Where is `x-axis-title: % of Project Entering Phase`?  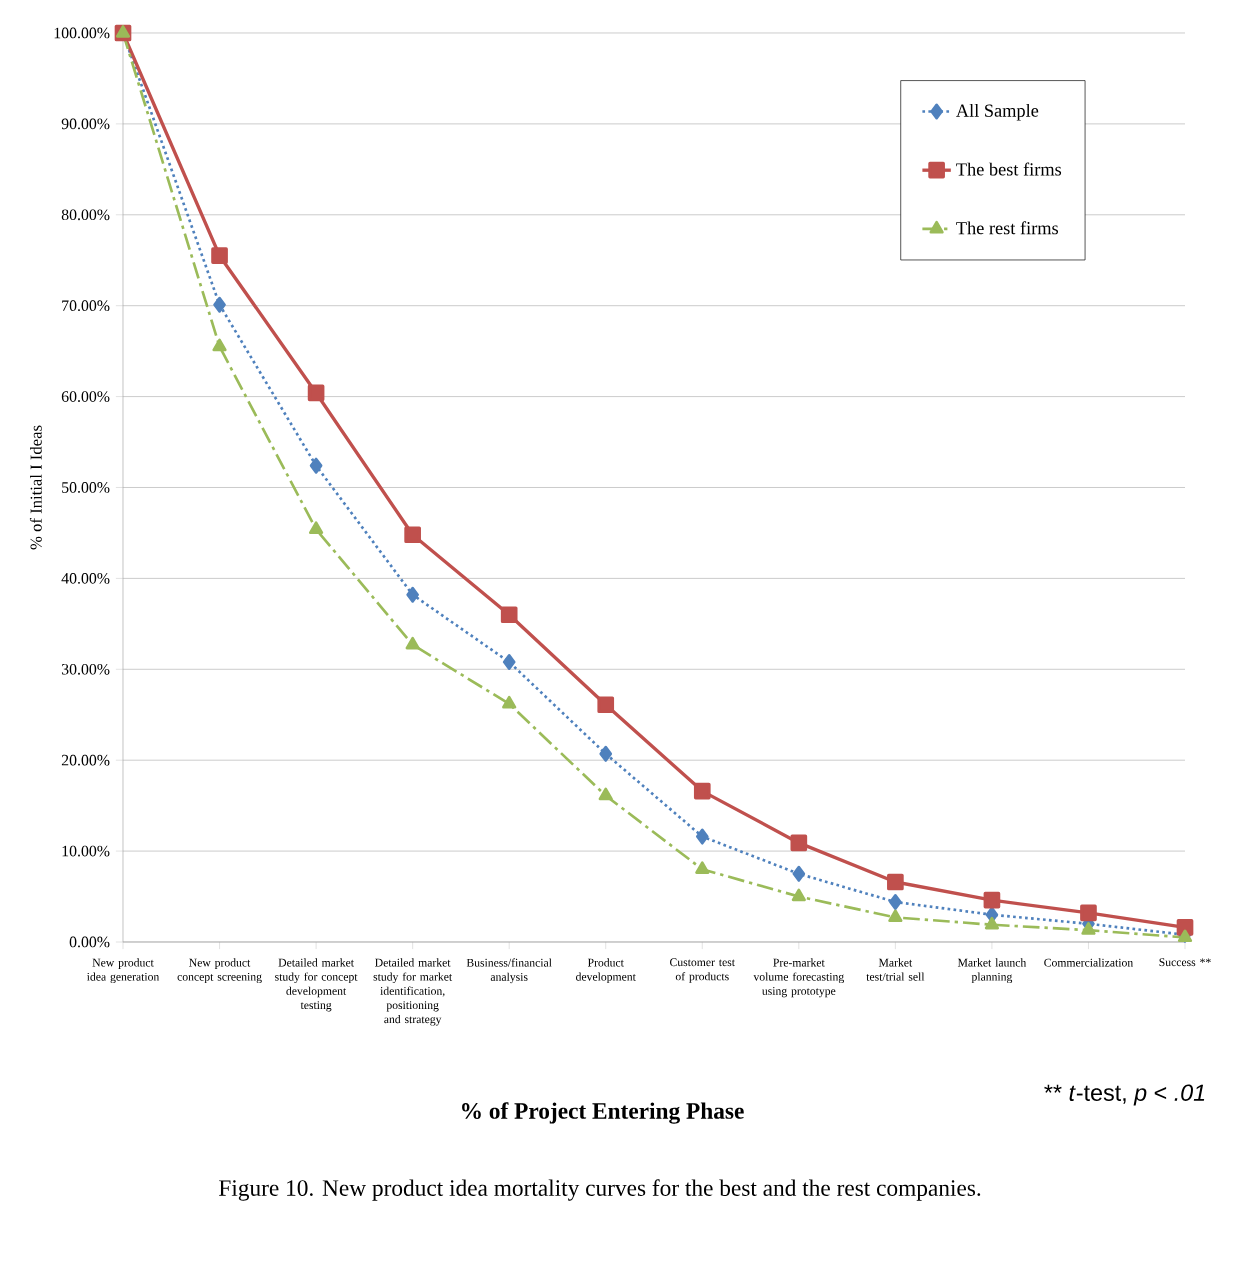
x-axis-title: % of Project Entering Phase is located at coordinates (603, 1113).